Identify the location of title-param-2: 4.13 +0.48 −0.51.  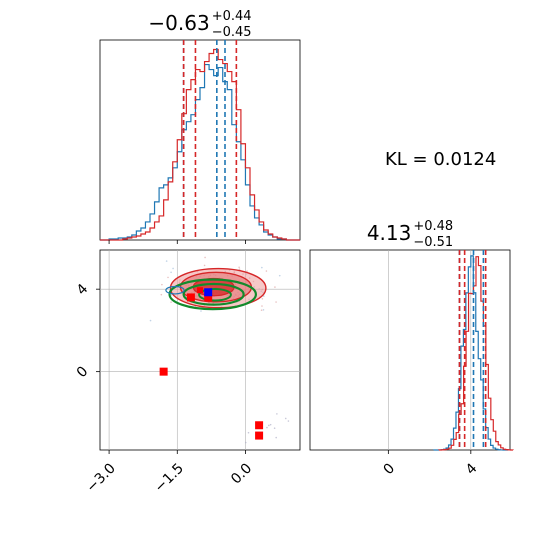
(410, 234).